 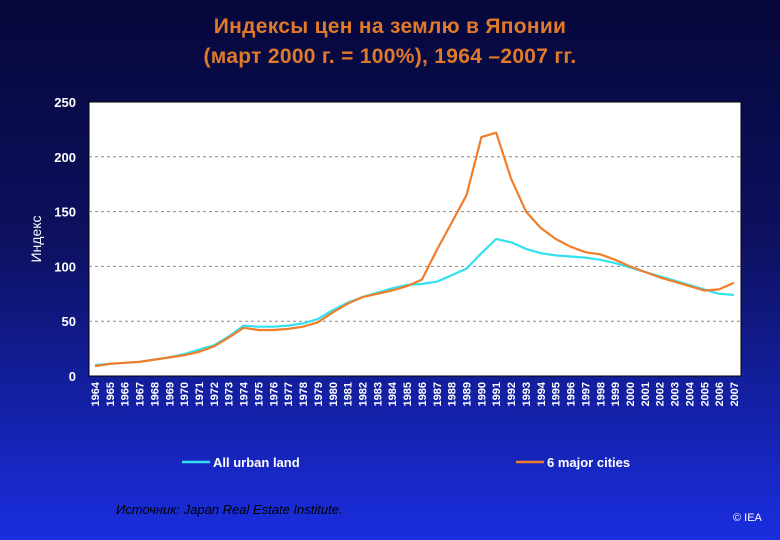 I want to click on x-tick-label: 1998, so click(x=601, y=394).